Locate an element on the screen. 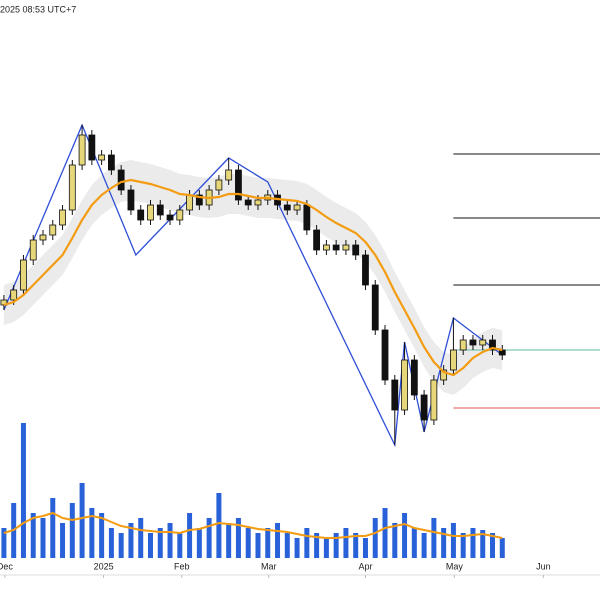  x-tick-label: Dec is located at coordinates (6, 566).